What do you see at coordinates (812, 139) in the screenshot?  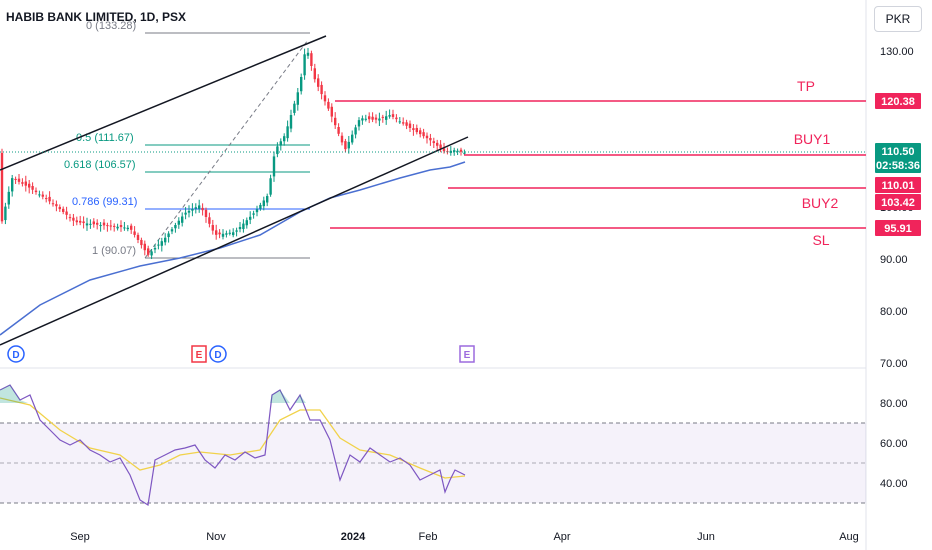 I see `level-label-buy1: BUY1` at bounding box center [812, 139].